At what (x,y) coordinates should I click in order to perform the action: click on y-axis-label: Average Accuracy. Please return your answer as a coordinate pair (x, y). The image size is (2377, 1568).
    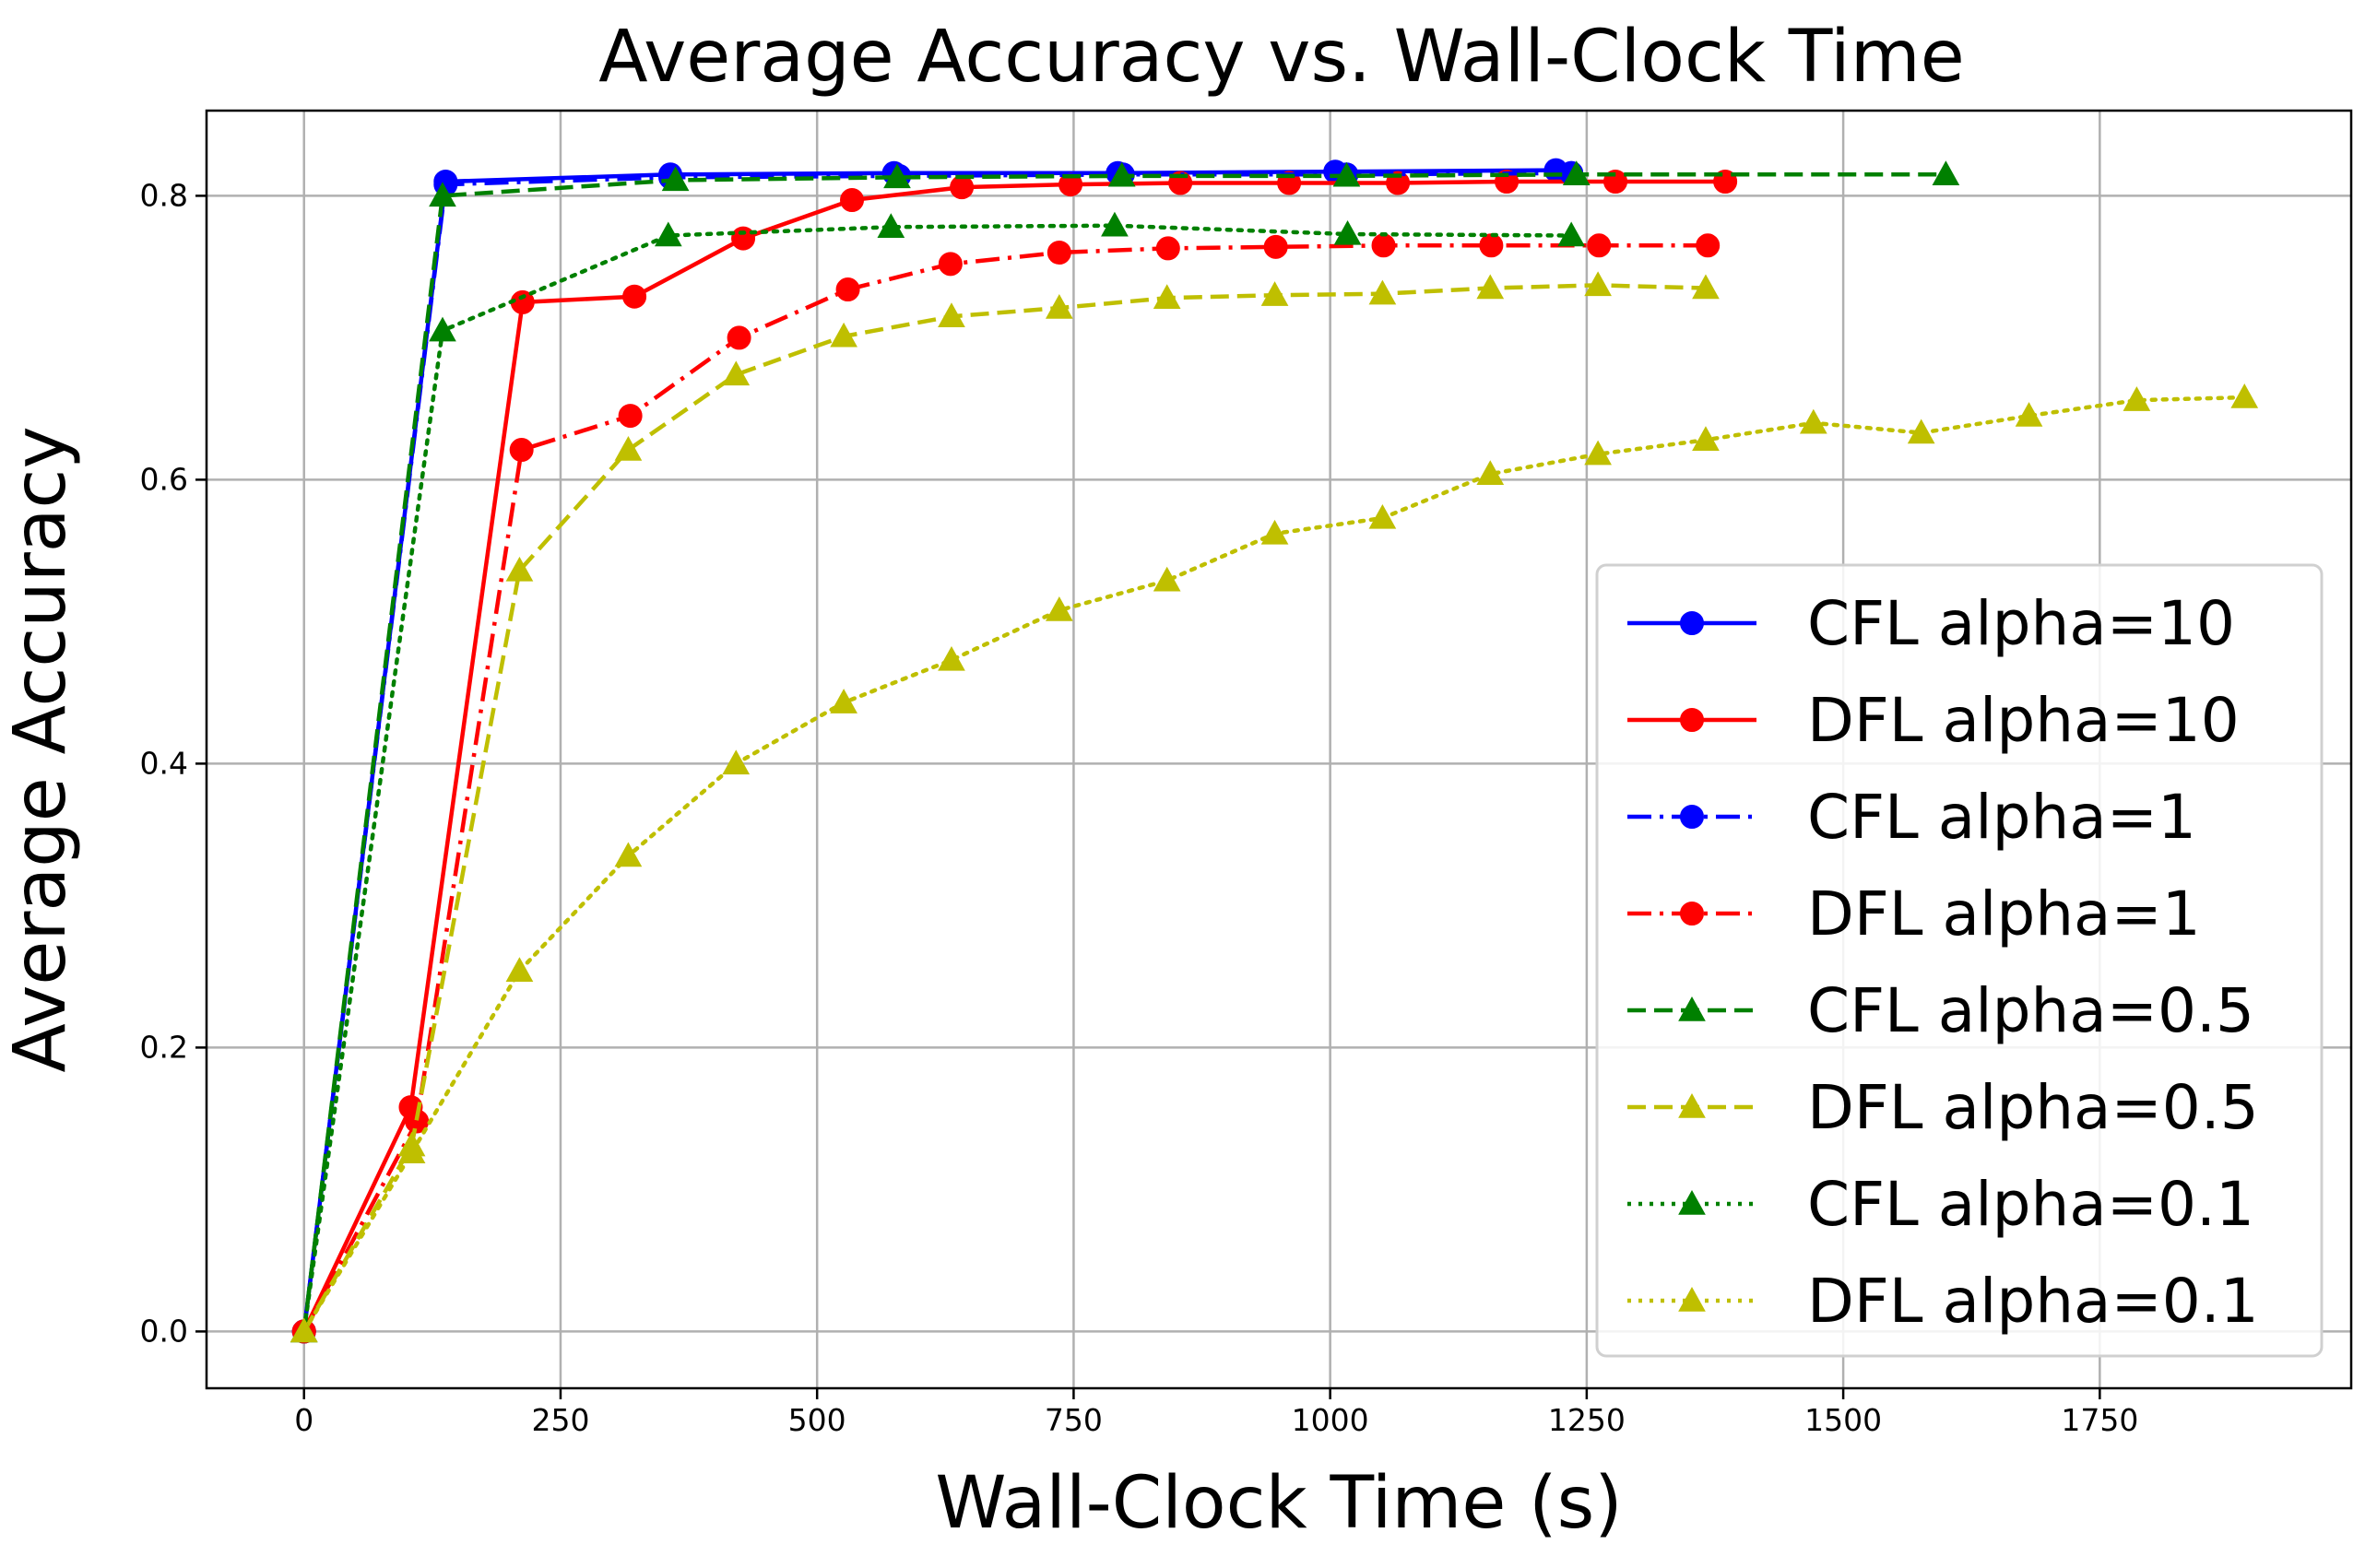
    Looking at the image, I should click on (41, 749).